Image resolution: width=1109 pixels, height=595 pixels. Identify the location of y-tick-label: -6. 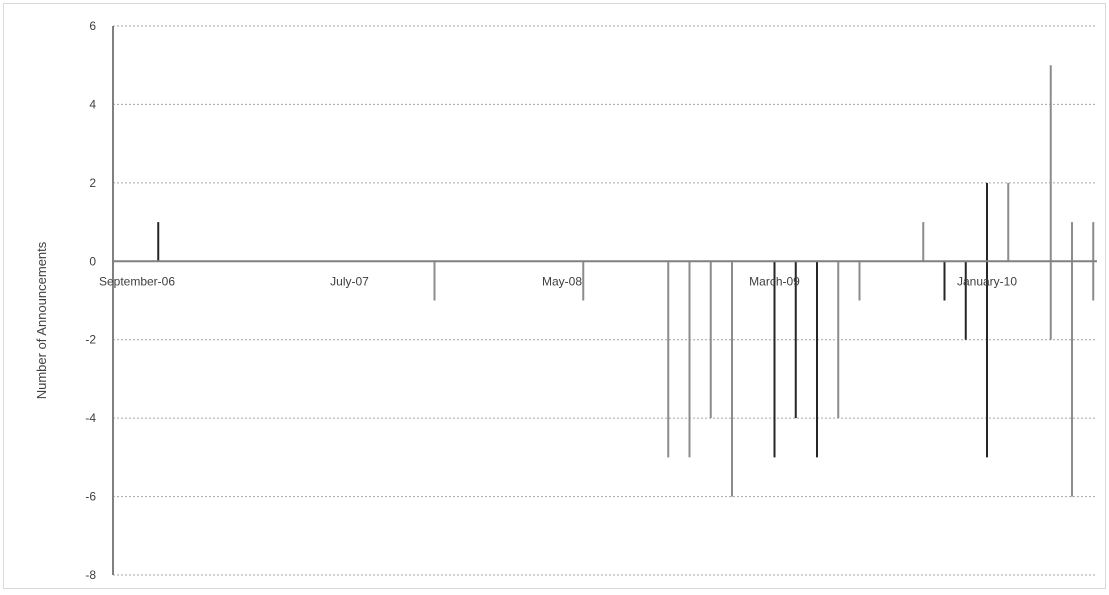
(90, 497).